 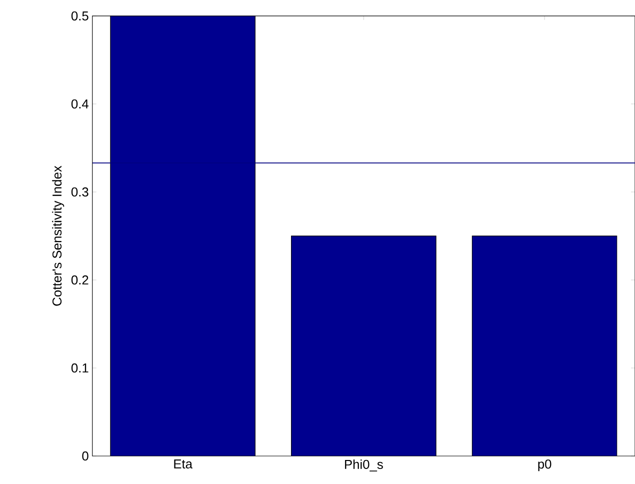 I want to click on y-tick-label: 0, so click(x=85, y=456).